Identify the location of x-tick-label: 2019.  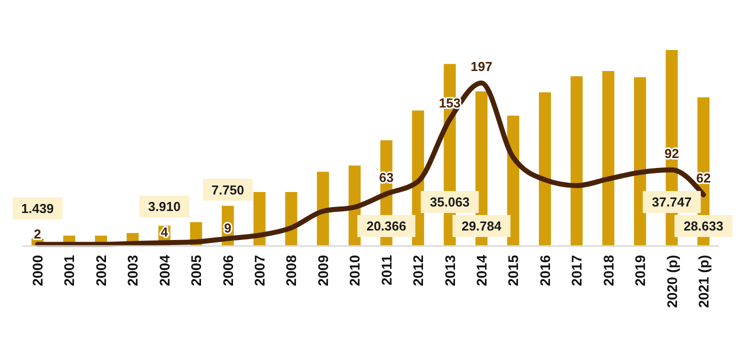
(640, 270).